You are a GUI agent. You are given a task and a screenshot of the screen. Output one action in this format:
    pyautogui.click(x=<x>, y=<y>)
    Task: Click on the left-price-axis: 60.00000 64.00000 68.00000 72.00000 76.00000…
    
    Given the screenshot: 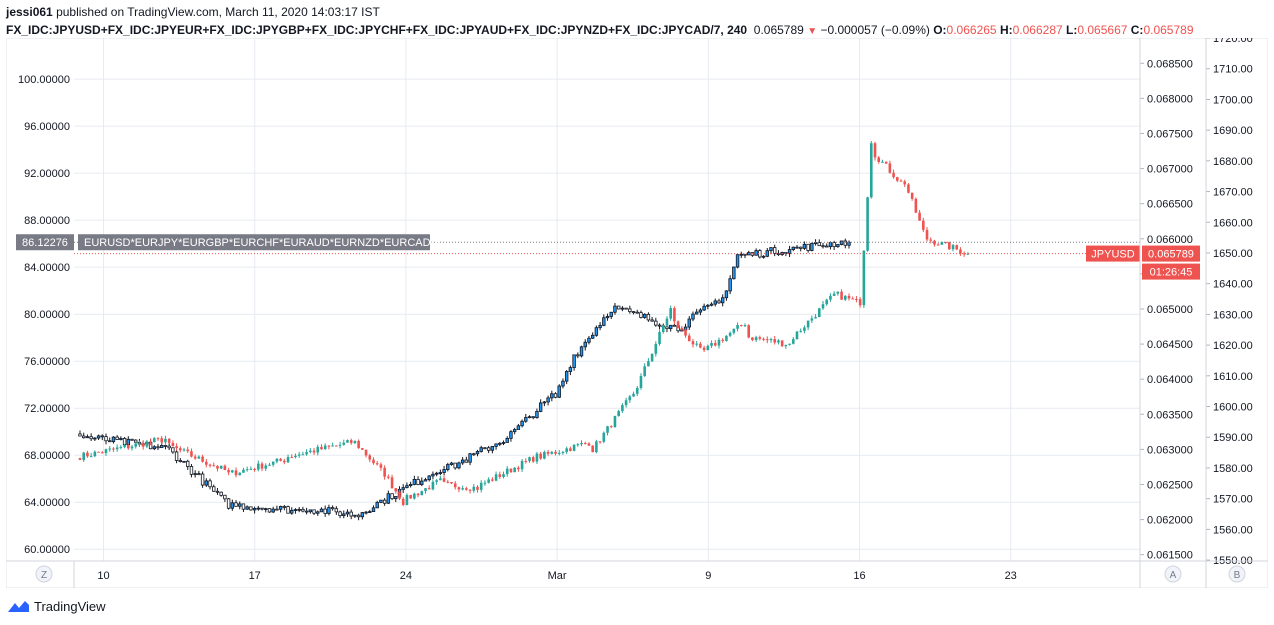 What is the action you would take?
    pyautogui.click(x=44, y=315)
    